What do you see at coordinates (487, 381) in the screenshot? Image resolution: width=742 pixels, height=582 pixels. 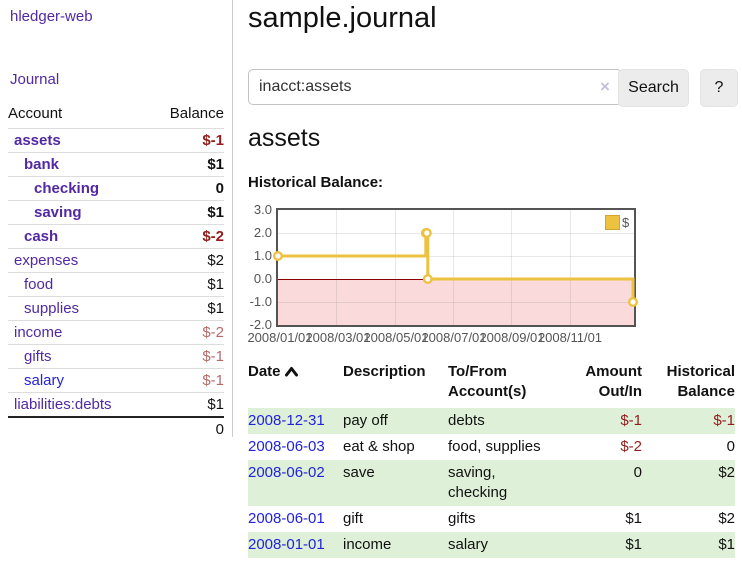 I see `accounts-column-header: To/From Account(s)` at bounding box center [487, 381].